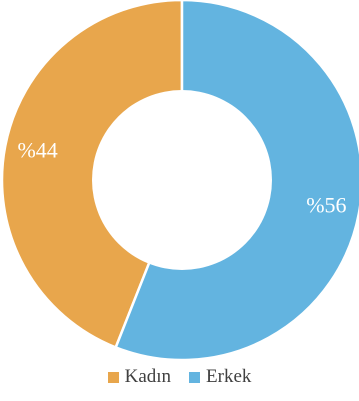  I want to click on legend-label-kadin: Kadın, so click(148, 376).